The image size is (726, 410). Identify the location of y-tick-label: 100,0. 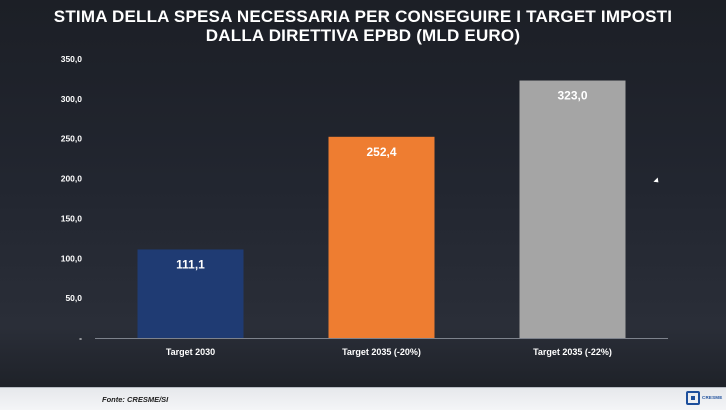
(72, 258).